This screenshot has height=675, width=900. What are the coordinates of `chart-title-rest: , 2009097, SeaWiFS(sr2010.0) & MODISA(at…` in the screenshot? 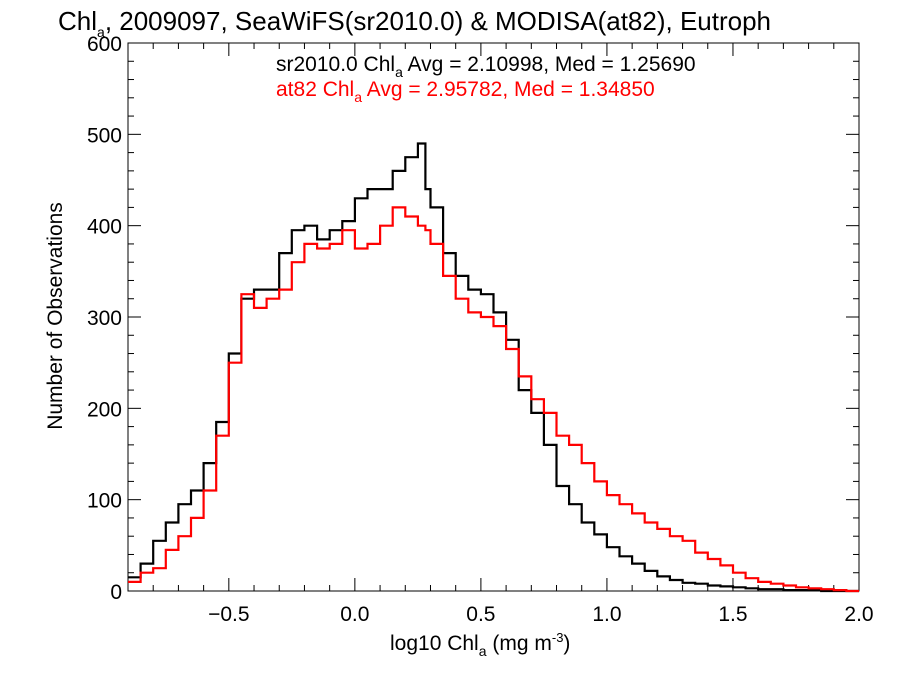 It's located at (438, 21).